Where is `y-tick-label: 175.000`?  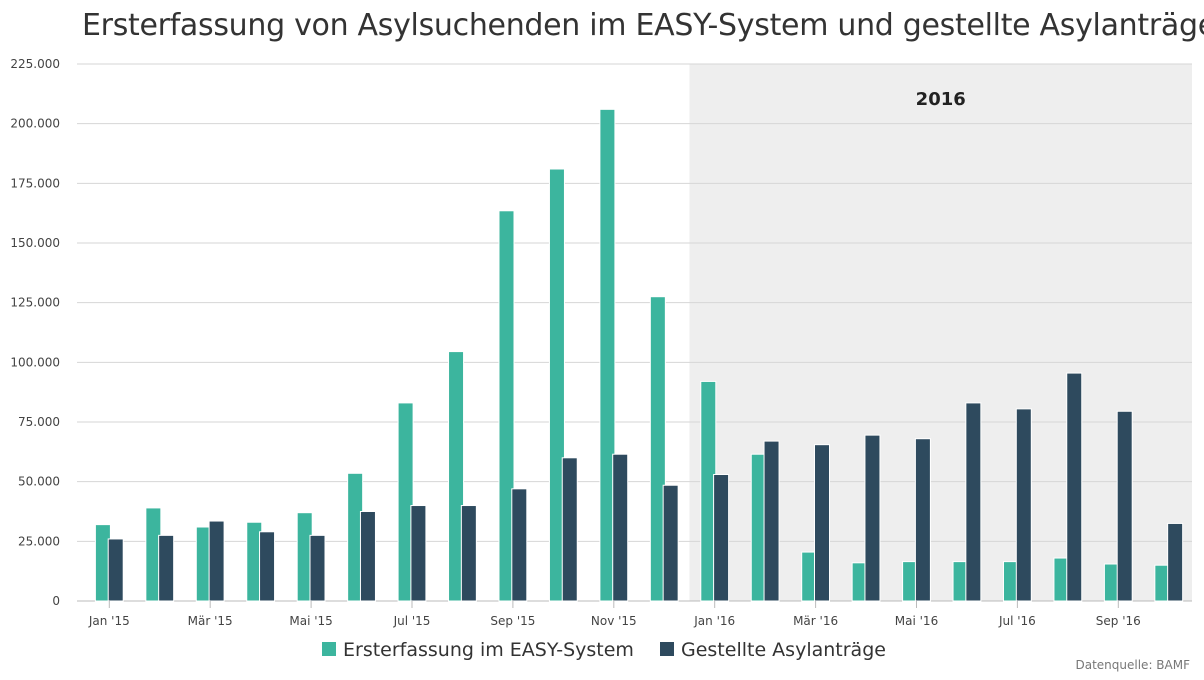 y-tick-label: 175.000 is located at coordinates (35, 183).